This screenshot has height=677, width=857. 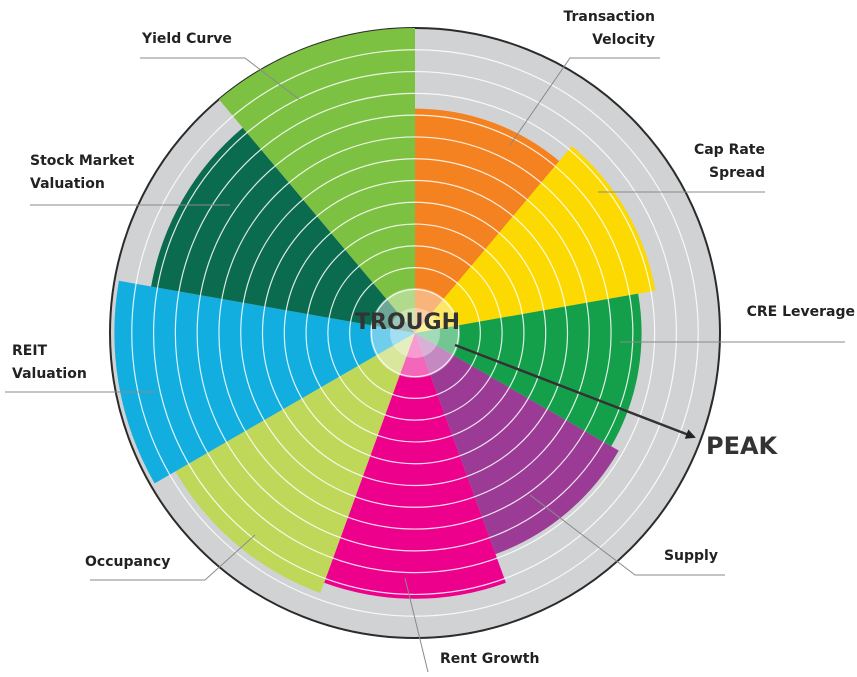 I want to click on category-label: Stock Market Valuation, so click(x=82, y=172).